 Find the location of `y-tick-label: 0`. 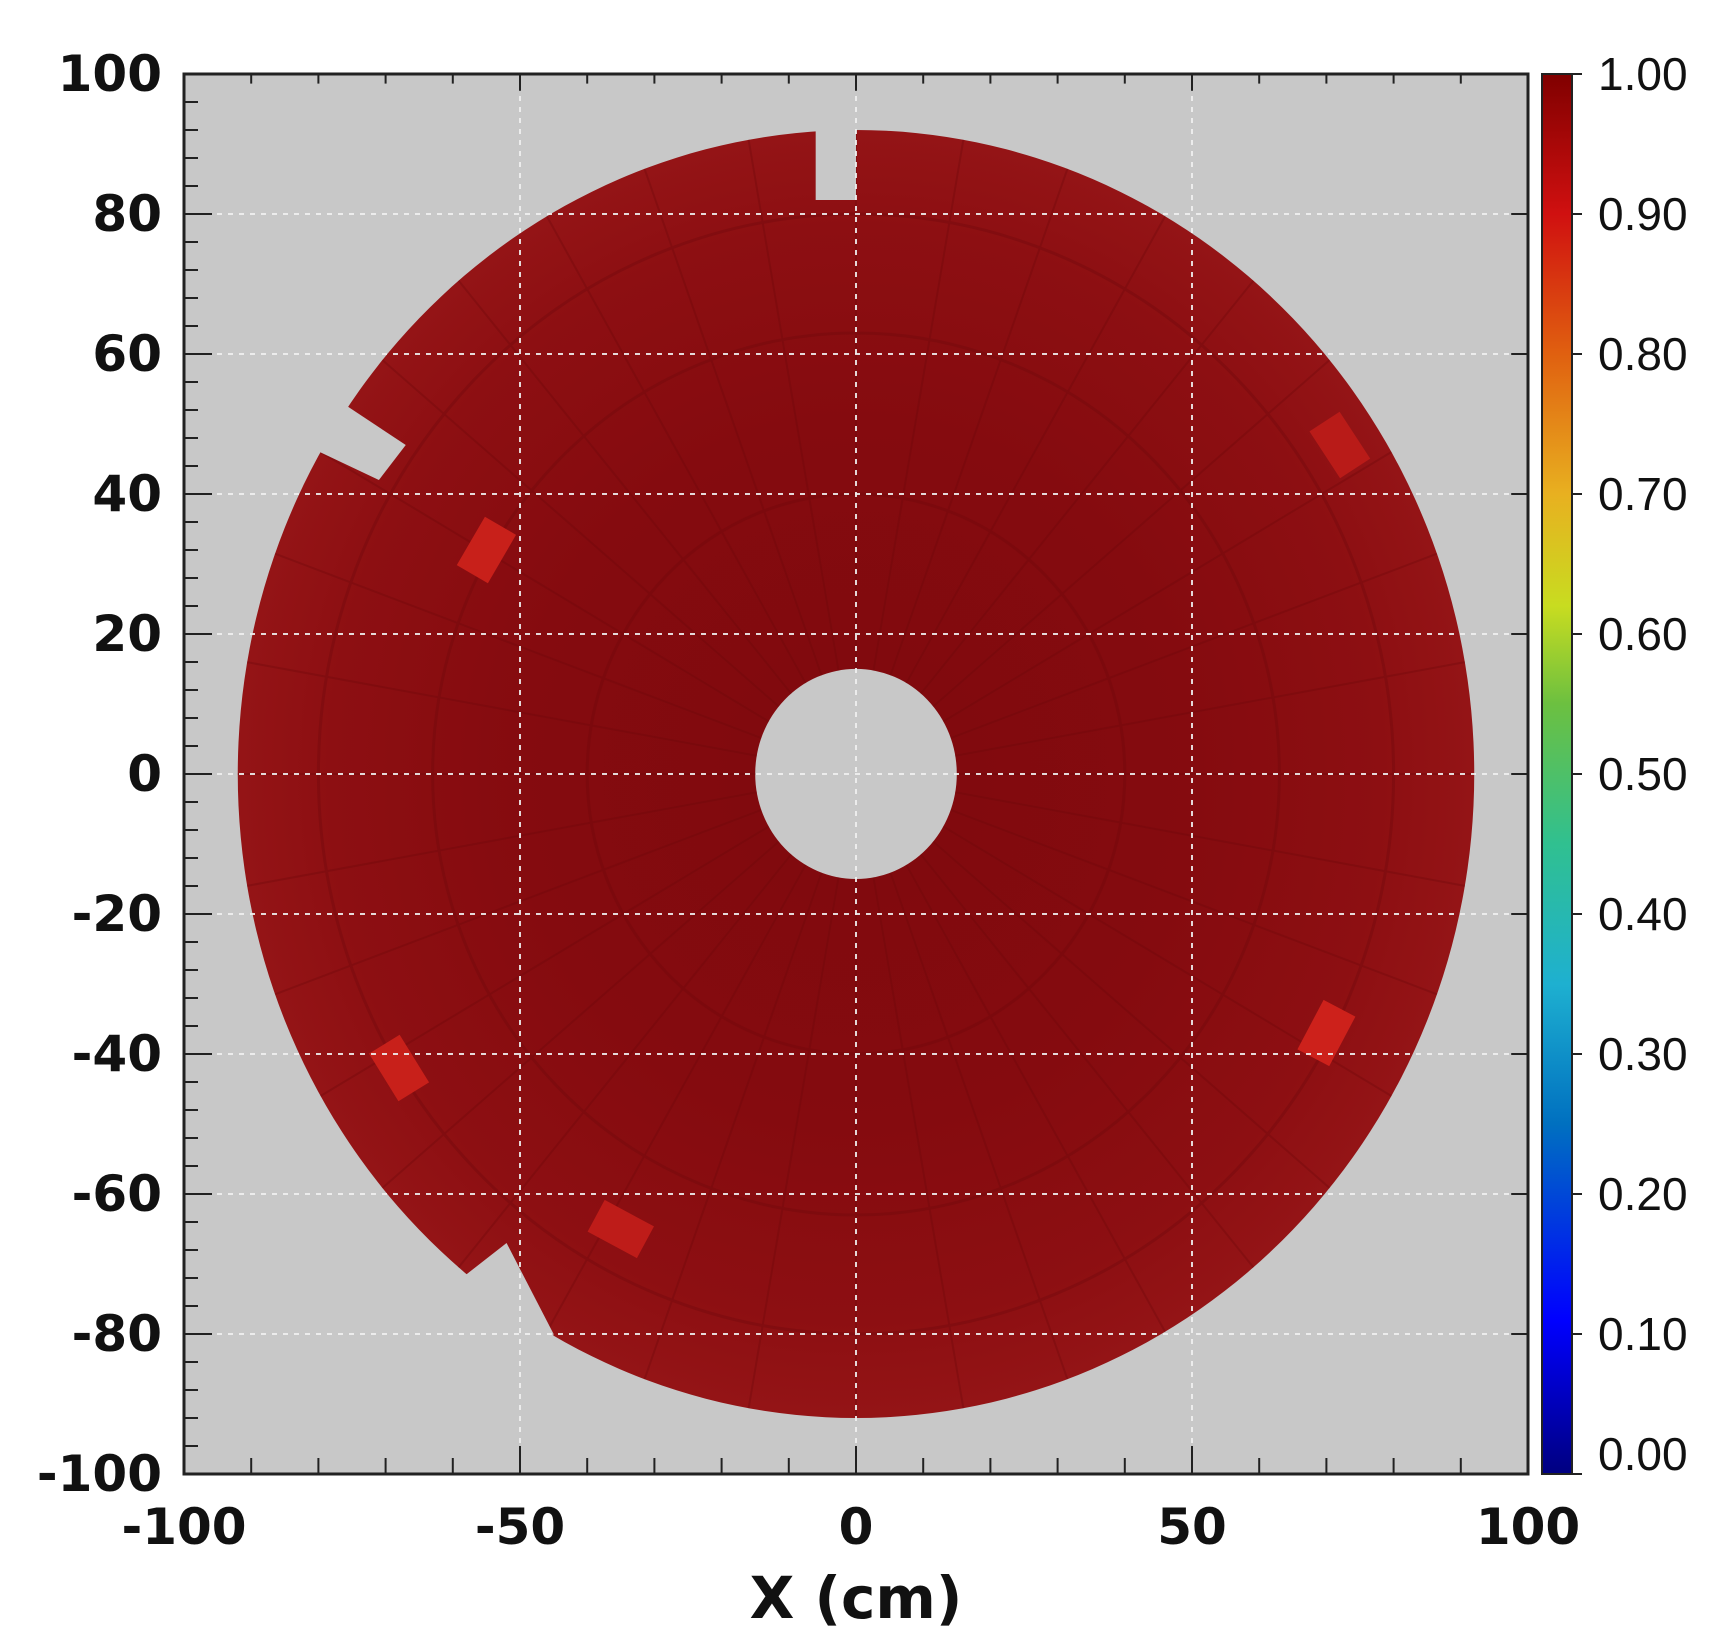

y-tick-label: 0 is located at coordinates (144, 774).